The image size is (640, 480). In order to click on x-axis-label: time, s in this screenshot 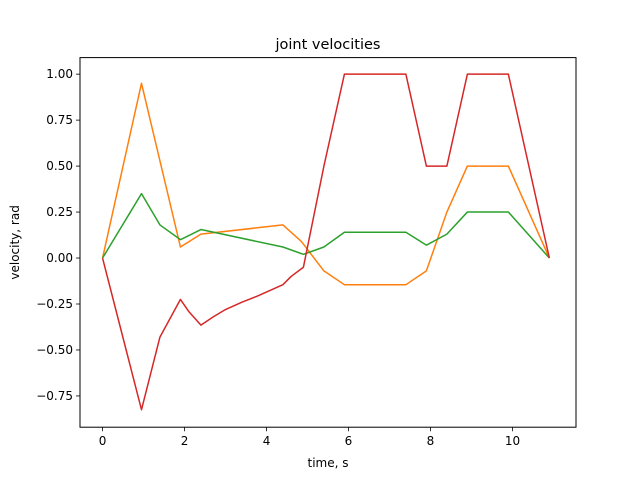, I will do `click(328, 463)`.